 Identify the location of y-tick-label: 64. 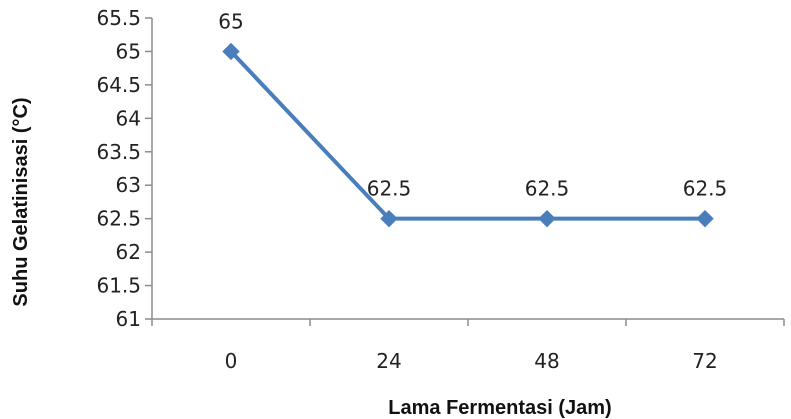
(128, 118).